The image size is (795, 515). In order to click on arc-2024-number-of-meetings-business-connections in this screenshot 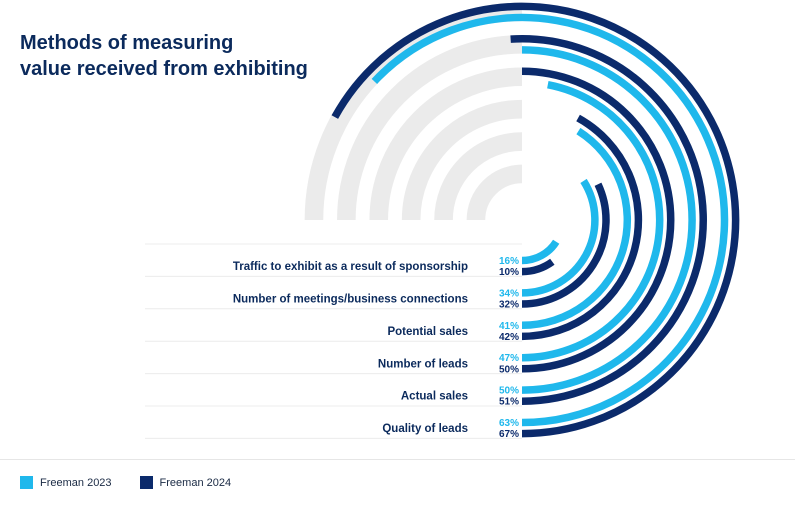, I will do `click(565, 245)`.